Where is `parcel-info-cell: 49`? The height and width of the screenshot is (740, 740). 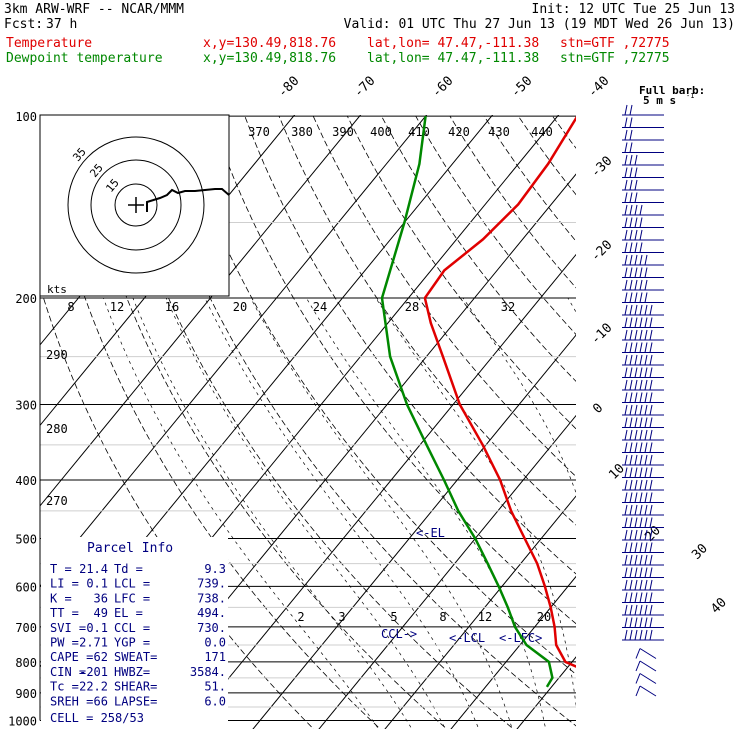 parcel-info-cell: 49 is located at coordinates (101, 613).